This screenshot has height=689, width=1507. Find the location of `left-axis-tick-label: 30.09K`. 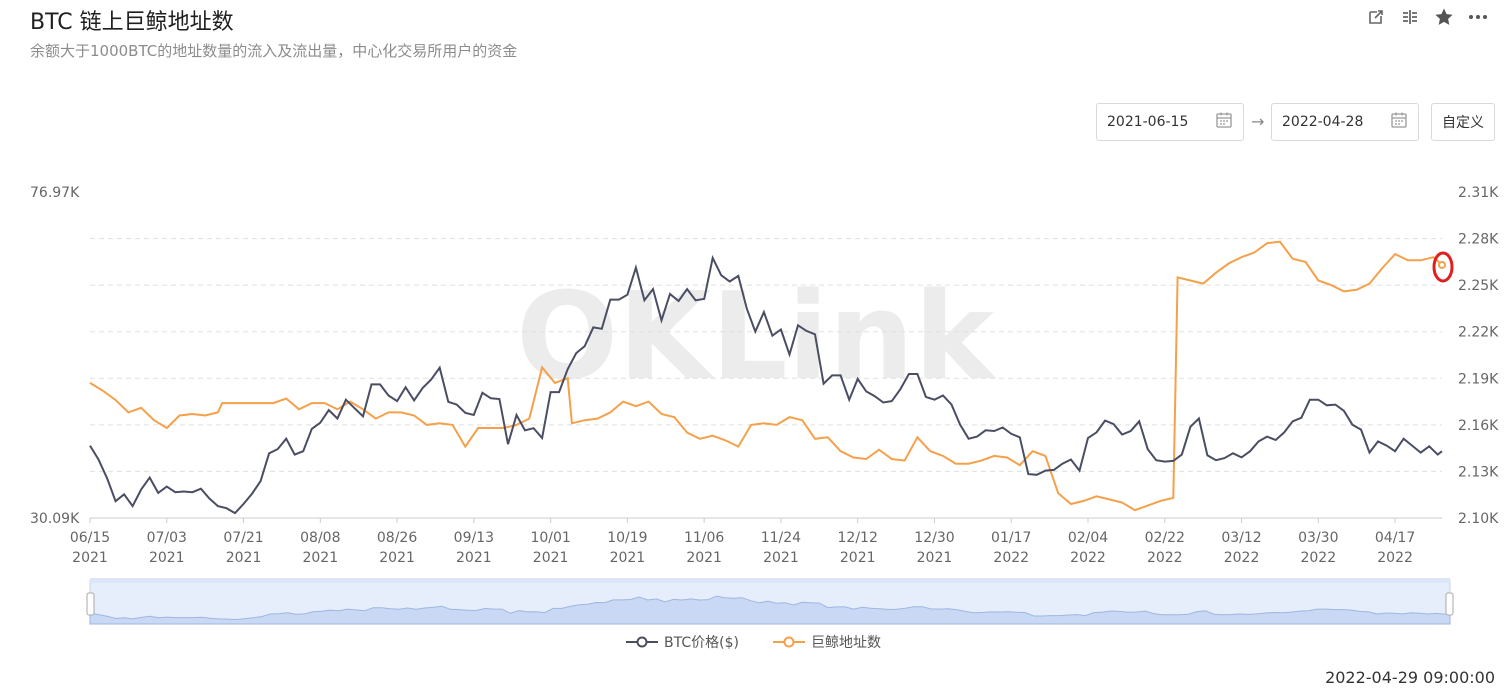

left-axis-tick-label: 30.09K is located at coordinates (55, 519).